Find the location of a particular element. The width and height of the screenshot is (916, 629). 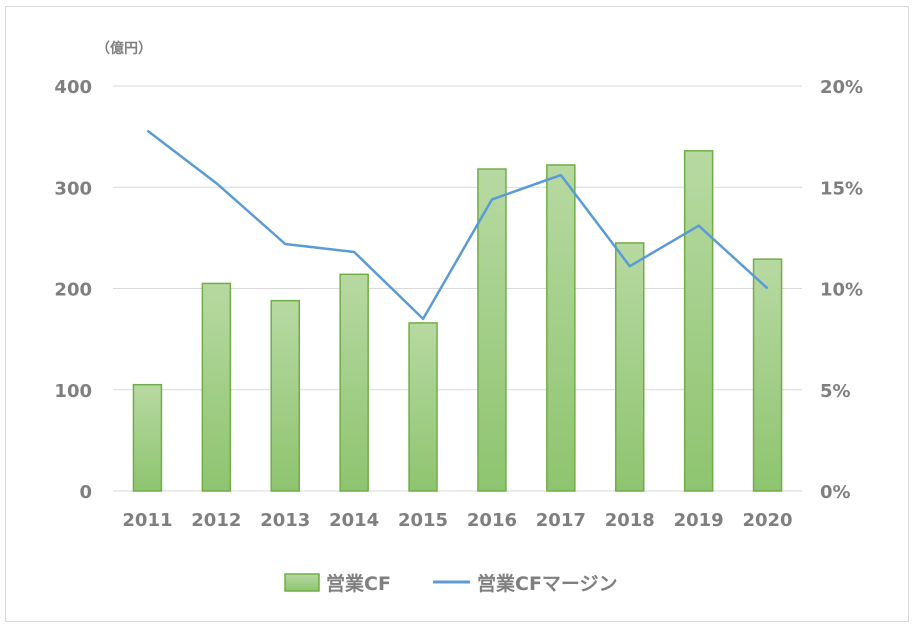

x-axis-tick-label: 2013 is located at coordinates (285, 520).